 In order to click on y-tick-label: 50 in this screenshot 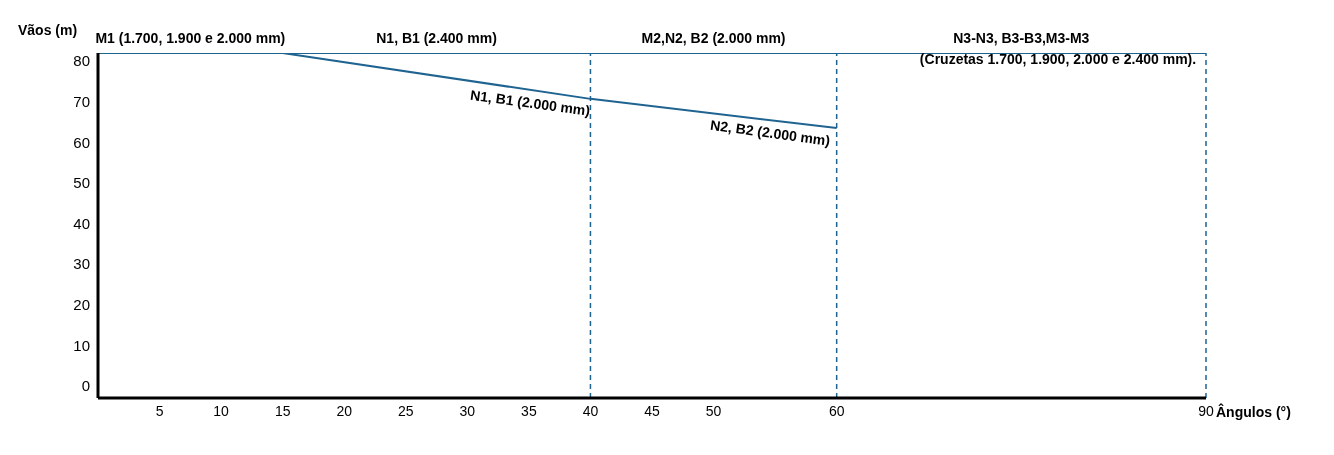, I will do `click(81, 183)`.